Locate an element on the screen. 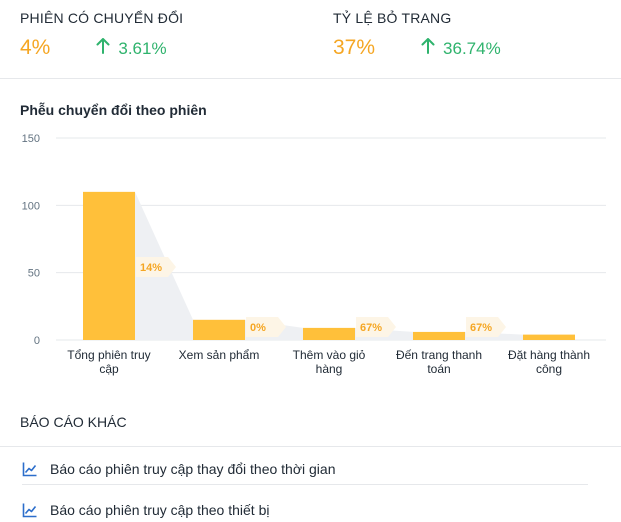 The height and width of the screenshot is (522, 621). converted-sessions-change-value: 3.61% is located at coordinates (142, 48).